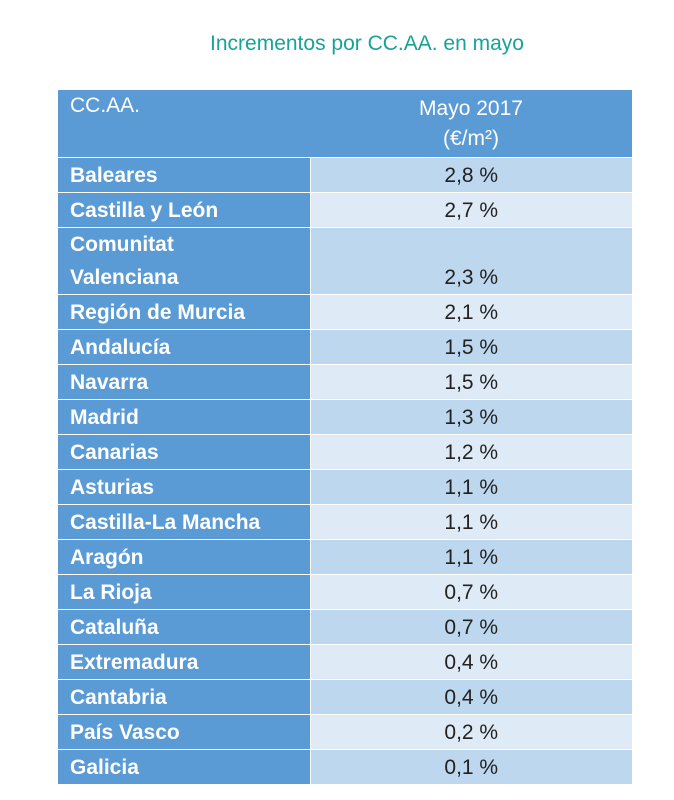 The height and width of the screenshot is (800, 674). What do you see at coordinates (184, 766) in the screenshot?
I see `region-name: Galicia` at bounding box center [184, 766].